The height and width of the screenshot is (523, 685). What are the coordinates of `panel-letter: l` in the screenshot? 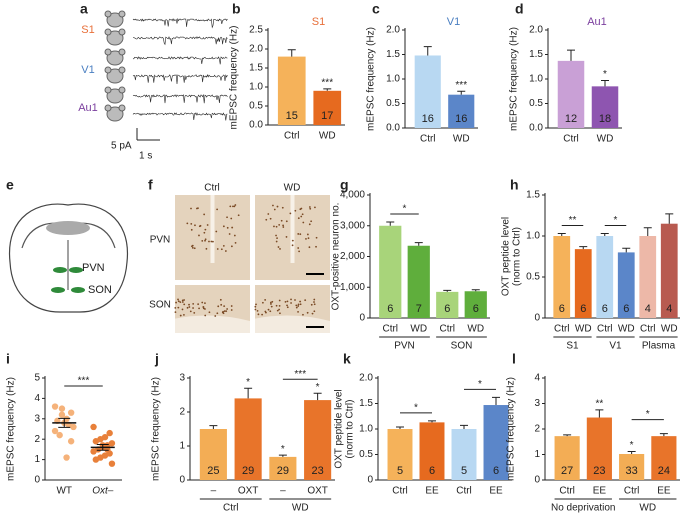 It's located at (514, 359).